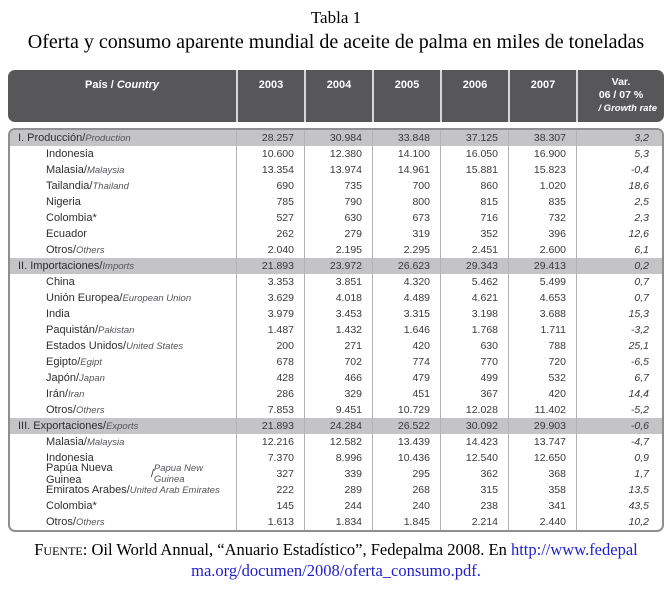 The image size is (672, 590). I want to click on value-cell-2005: 295, so click(406, 474).